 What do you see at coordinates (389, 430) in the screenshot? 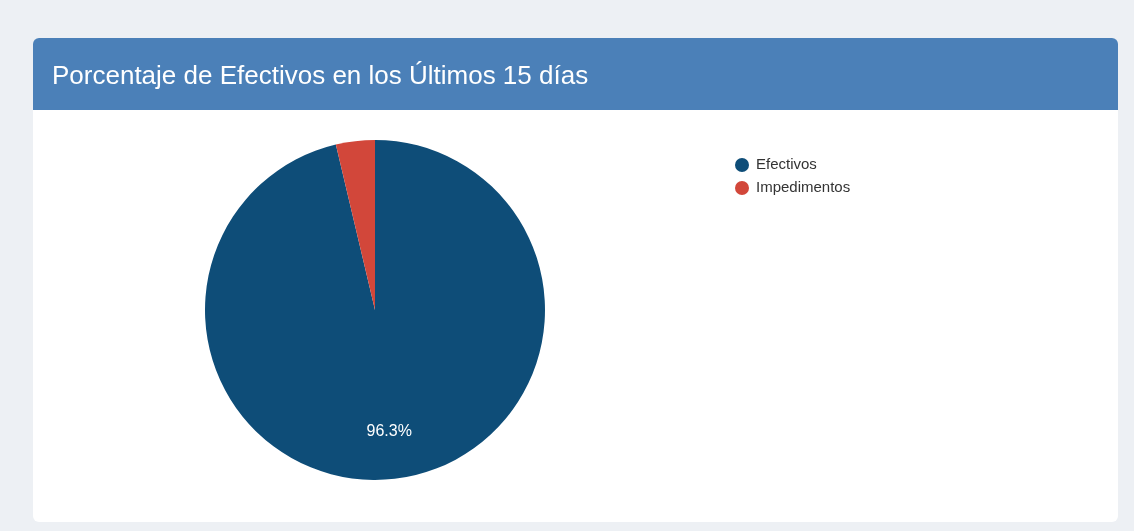
I see `data-label: 96.3%` at bounding box center [389, 430].